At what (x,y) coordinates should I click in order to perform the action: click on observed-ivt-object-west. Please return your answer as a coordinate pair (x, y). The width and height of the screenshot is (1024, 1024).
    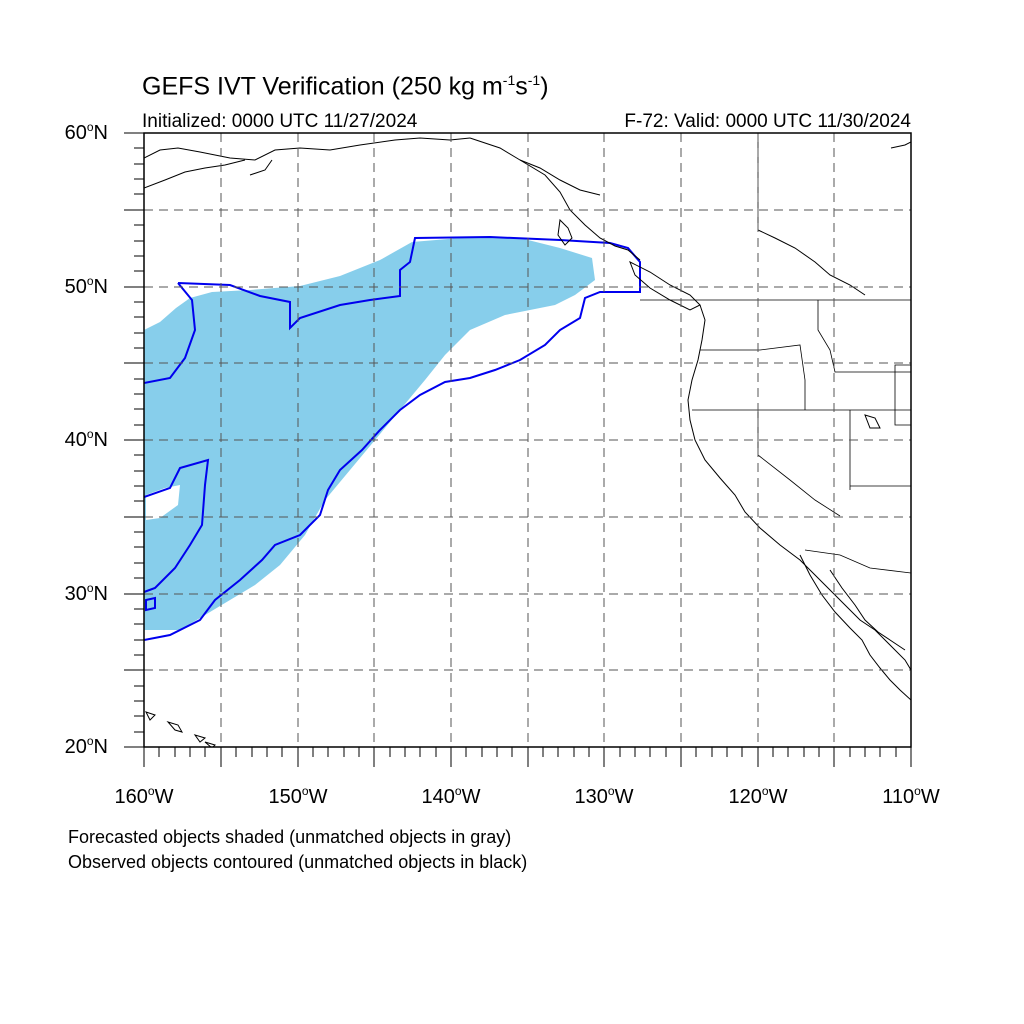
    Looking at the image, I should click on (170, 333).